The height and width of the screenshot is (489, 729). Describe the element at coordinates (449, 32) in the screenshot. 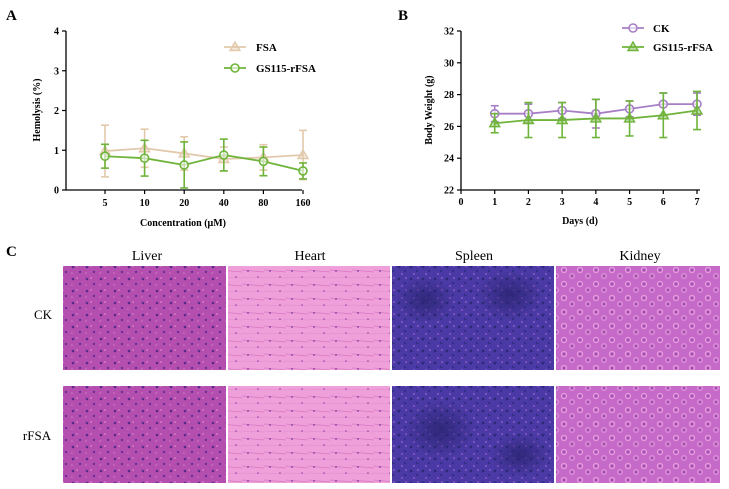

I see `body-weight-y-tick-label: 32` at that location.